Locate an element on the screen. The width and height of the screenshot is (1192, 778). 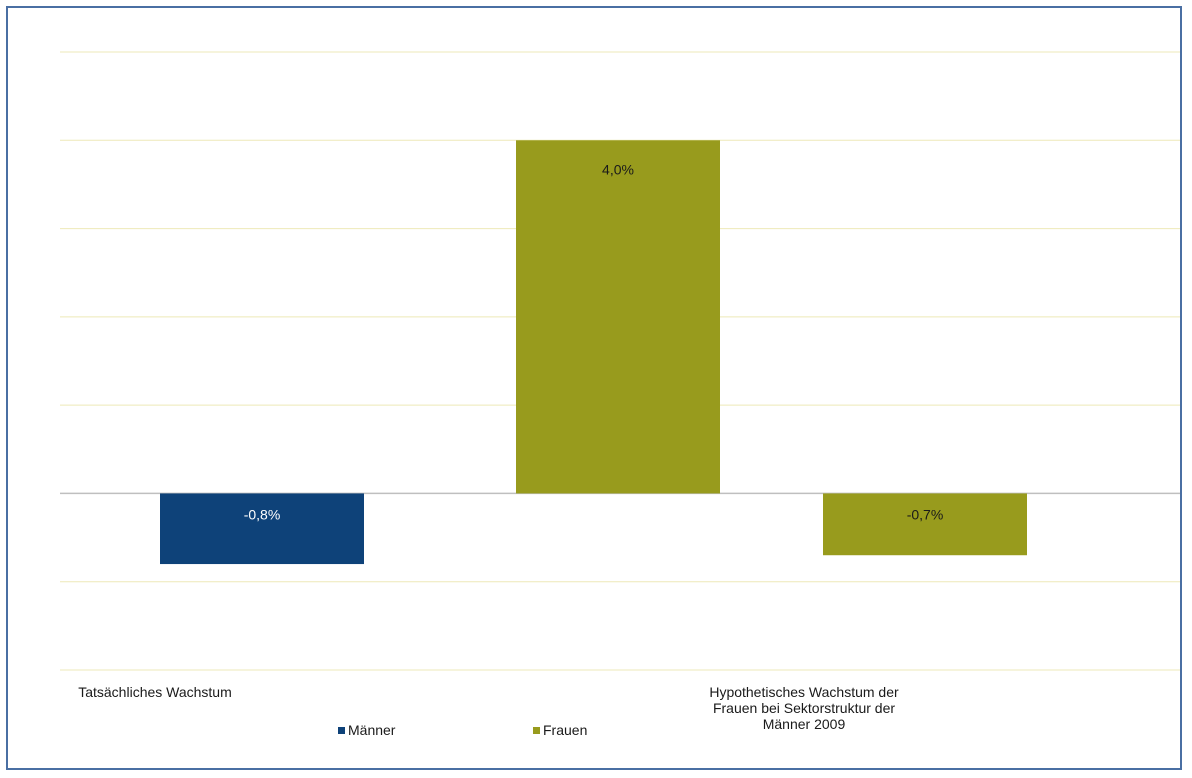
category-label-0: Tatsächliches Wachstum is located at coordinates (155, 692).